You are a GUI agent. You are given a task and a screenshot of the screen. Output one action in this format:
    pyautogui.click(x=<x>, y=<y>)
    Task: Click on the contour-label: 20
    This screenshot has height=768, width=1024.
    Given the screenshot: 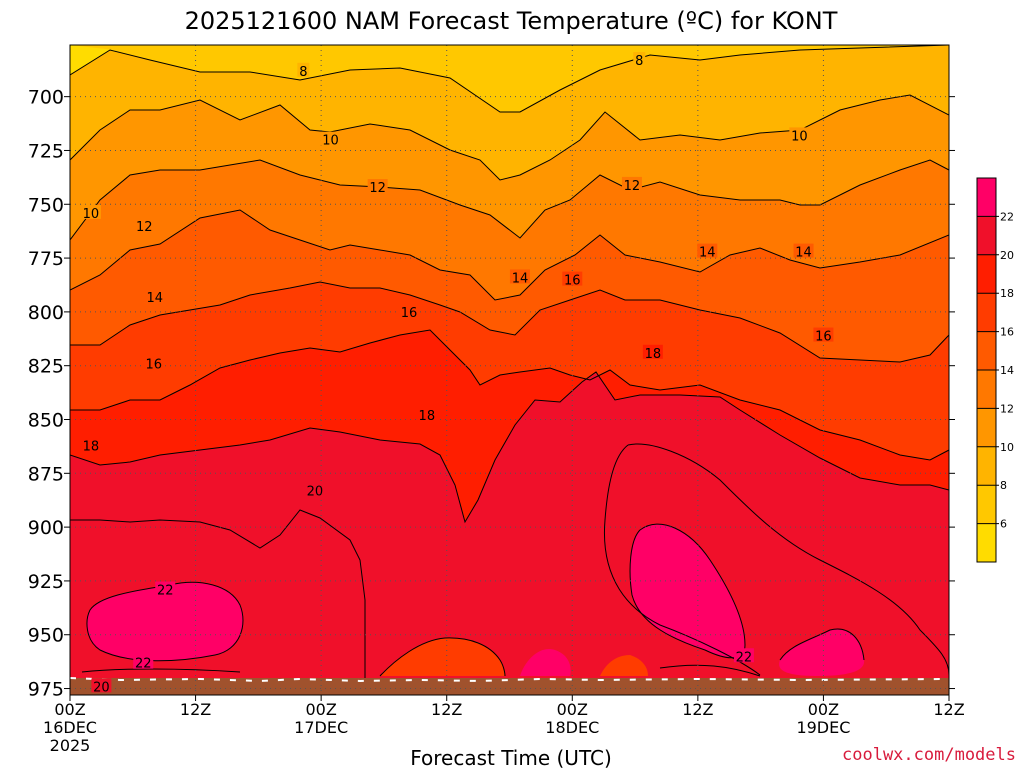 What is the action you would take?
    pyautogui.click(x=101, y=686)
    